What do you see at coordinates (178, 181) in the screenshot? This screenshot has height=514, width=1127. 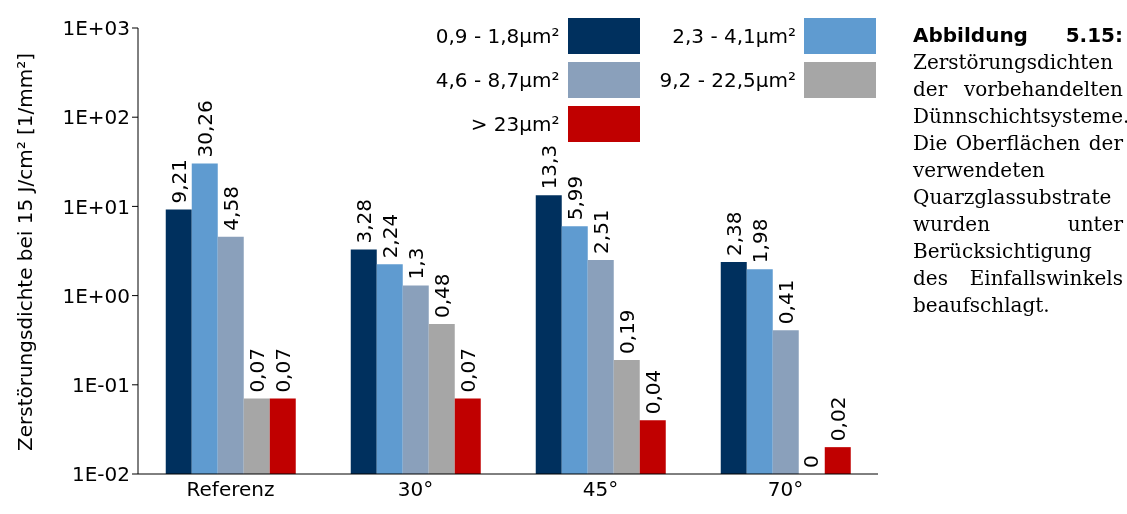 I see `data-label: 9,21` at bounding box center [178, 181].